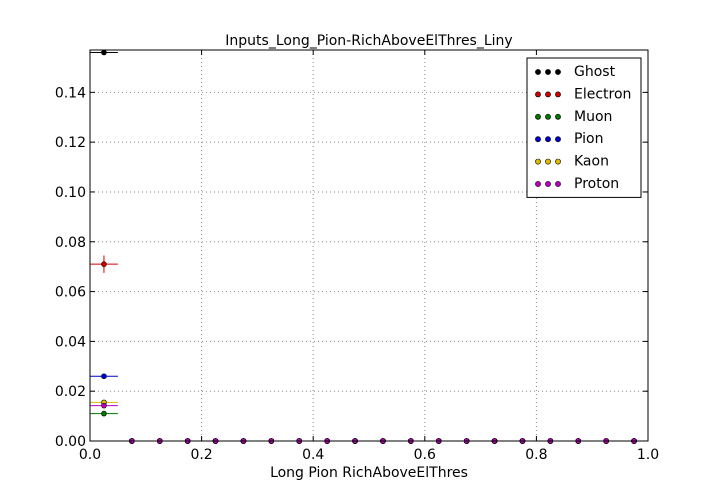 The width and height of the screenshot is (720, 504). Describe the element at coordinates (593, 117) in the screenshot. I see `legend-label: Muon` at that location.